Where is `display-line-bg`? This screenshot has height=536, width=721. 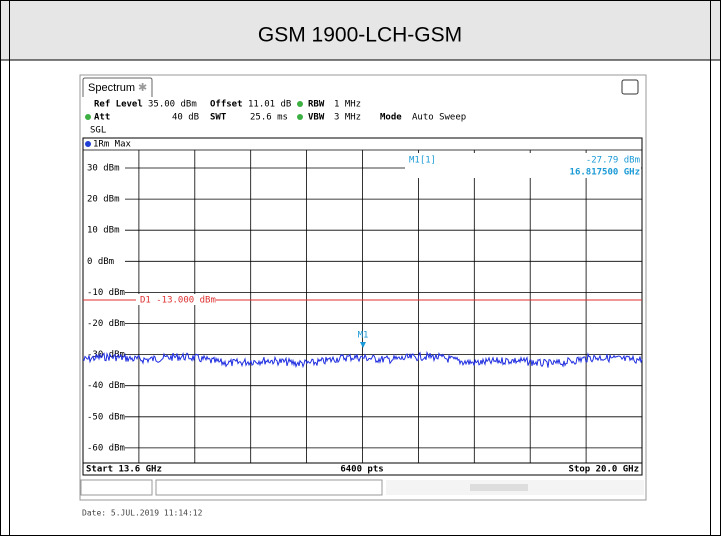 display-line-bg is located at coordinates (176, 299).